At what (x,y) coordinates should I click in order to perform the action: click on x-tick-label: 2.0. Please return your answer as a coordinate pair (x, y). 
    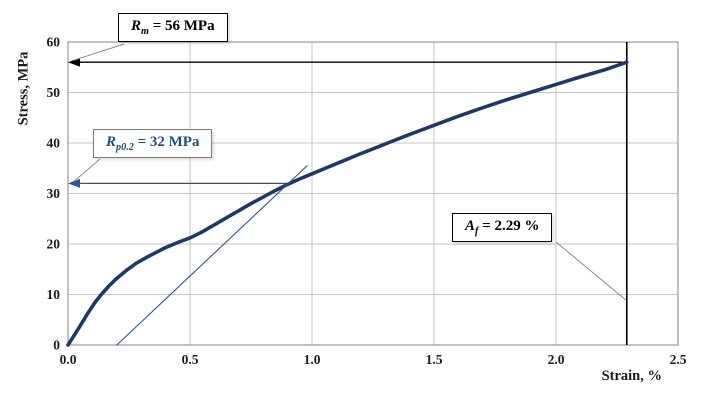
    Looking at the image, I should click on (556, 359).